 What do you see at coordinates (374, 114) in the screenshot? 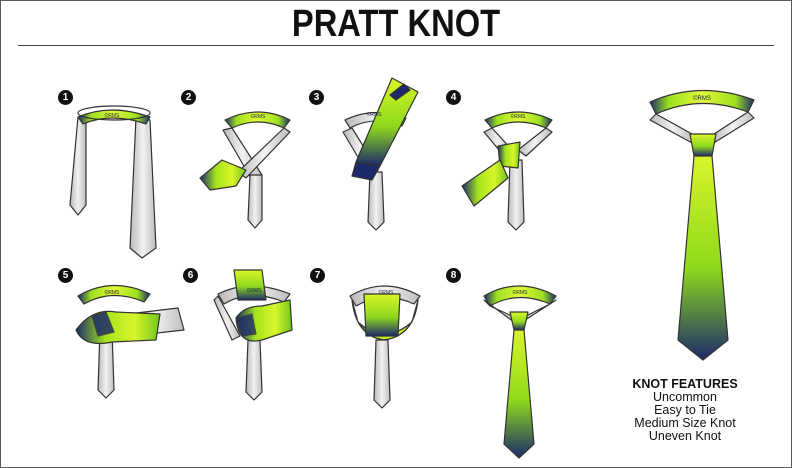
I see `step-3-brand: ©RMS` at bounding box center [374, 114].